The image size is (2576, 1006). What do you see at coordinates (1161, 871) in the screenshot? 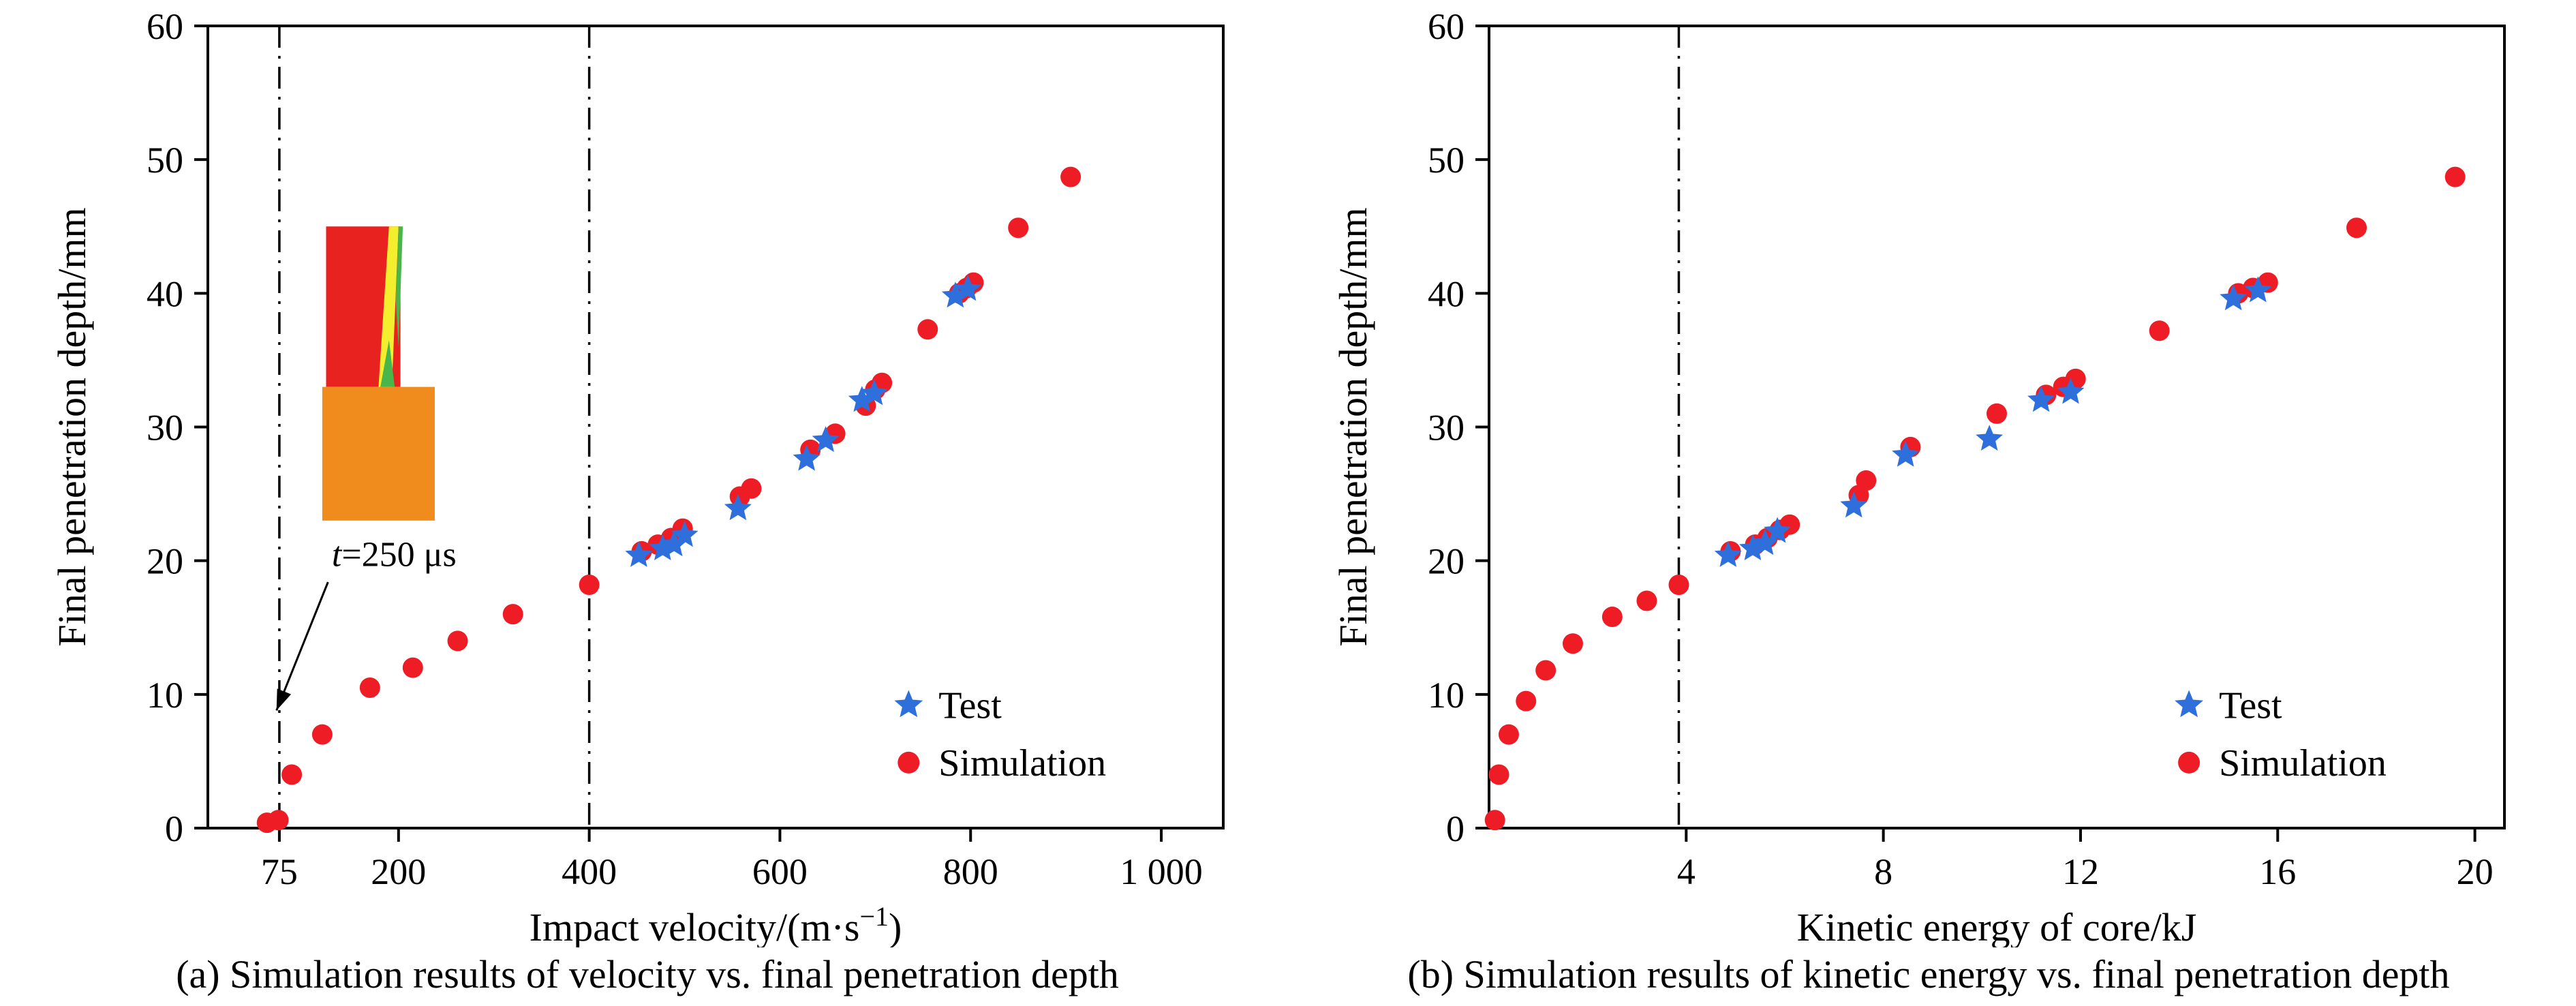
I see `x-tick-label: 1 000` at bounding box center [1161, 871].